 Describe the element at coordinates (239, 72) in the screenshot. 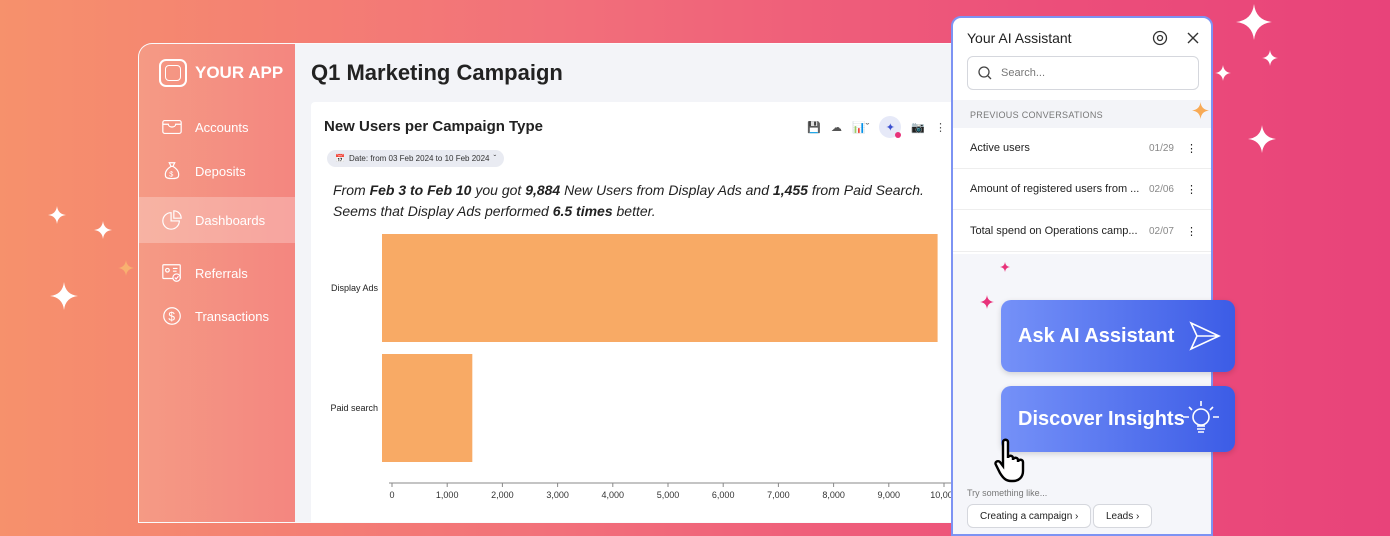

I see `app-logo-text: YOUR APP` at that location.